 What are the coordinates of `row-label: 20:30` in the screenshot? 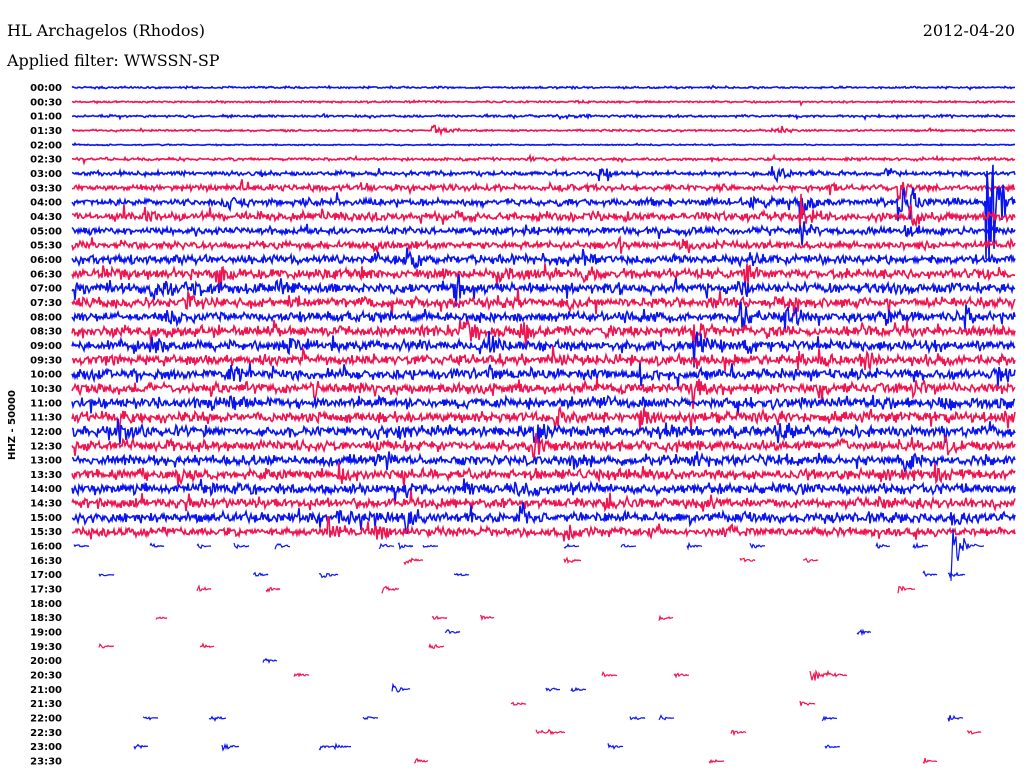 It's located at (46, 676).